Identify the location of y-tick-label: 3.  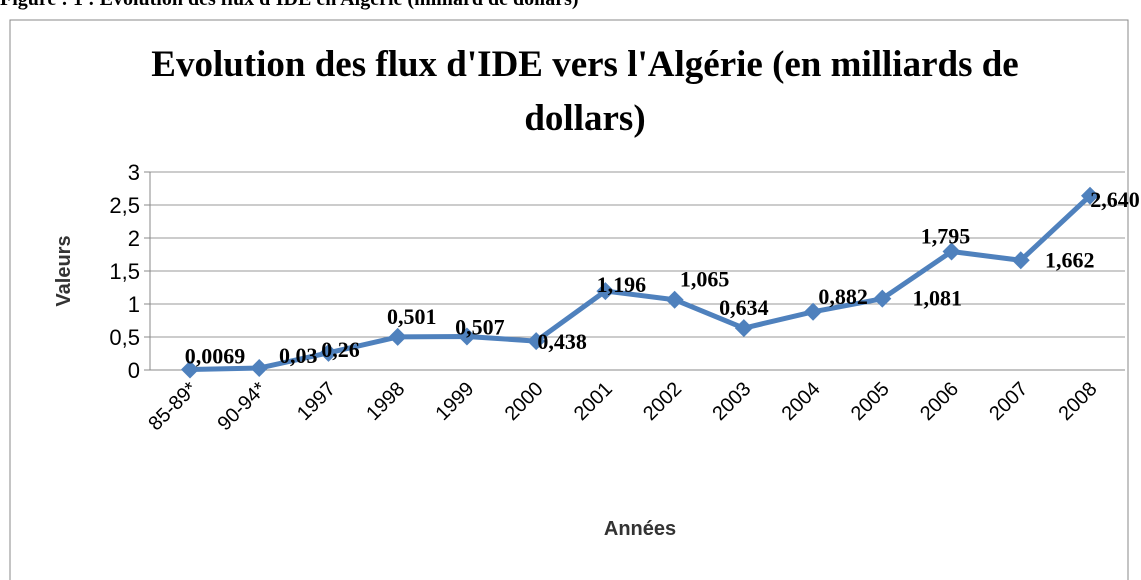
(134, 172).